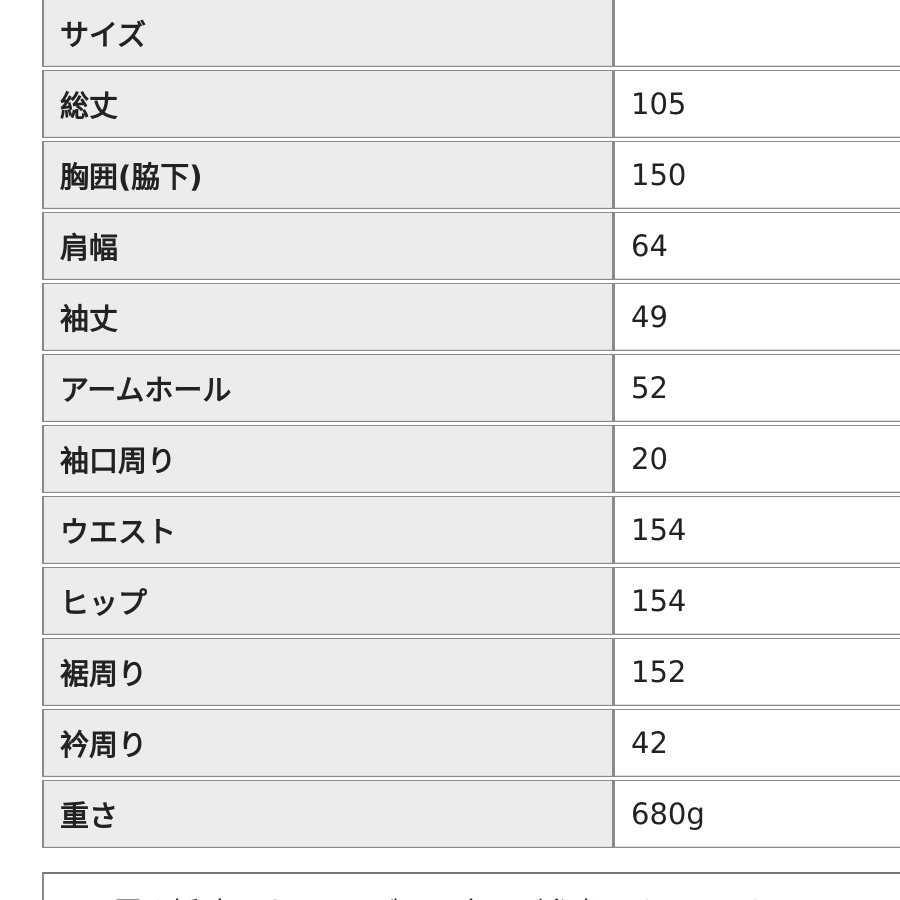 The image size is (900, 900). Describe the element at coordinates (327, 104) in the screenshot. I see `row-label: 総丈` at that location.